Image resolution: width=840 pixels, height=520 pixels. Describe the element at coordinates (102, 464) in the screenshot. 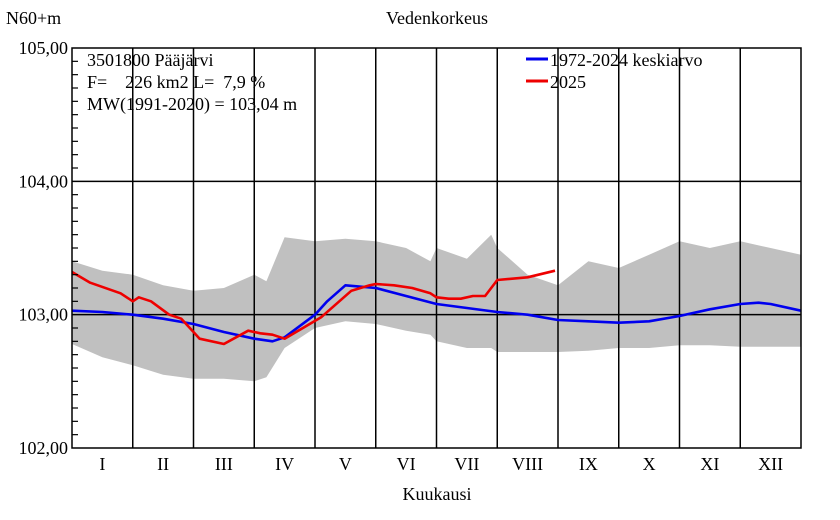

I see `month-label: I` at that location.